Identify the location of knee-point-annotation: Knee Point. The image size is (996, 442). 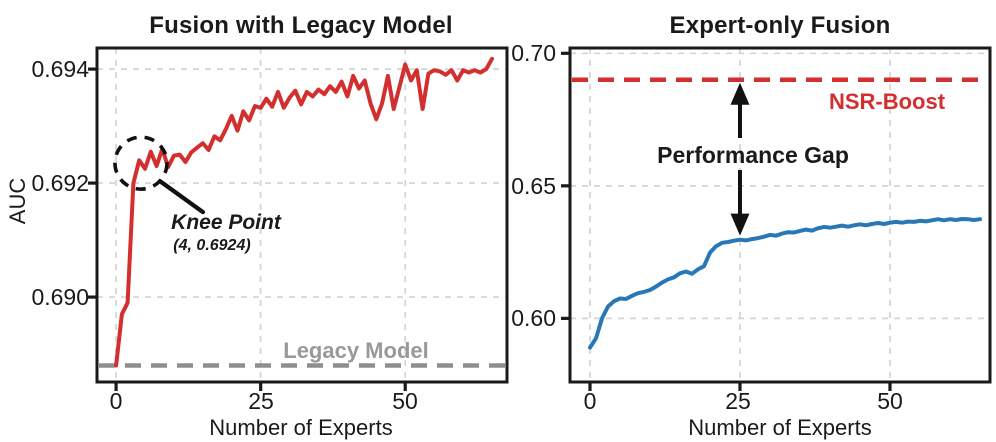
(226, 222).